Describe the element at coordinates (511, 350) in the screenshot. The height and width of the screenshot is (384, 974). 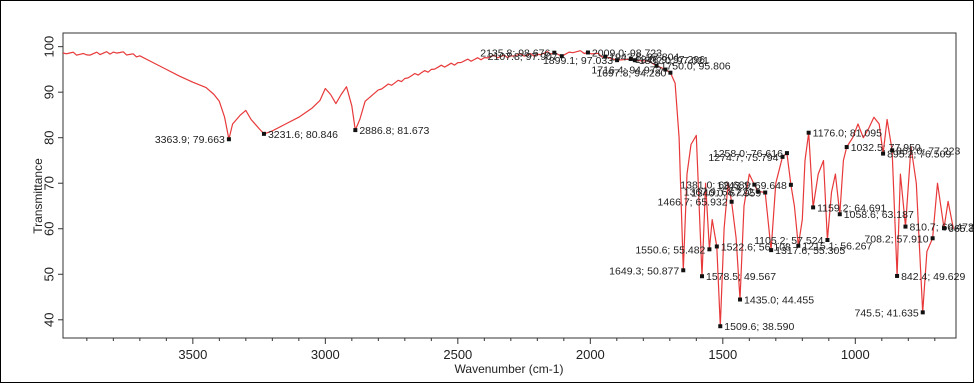
I see `x-axis: 3500 3000 2500 2000 1500 1000` at that location.